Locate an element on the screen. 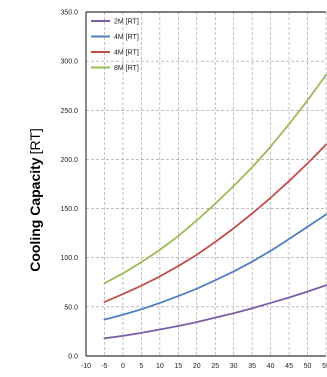  y-tick-label-5: 250.0 is located at coordinates (69, 111).